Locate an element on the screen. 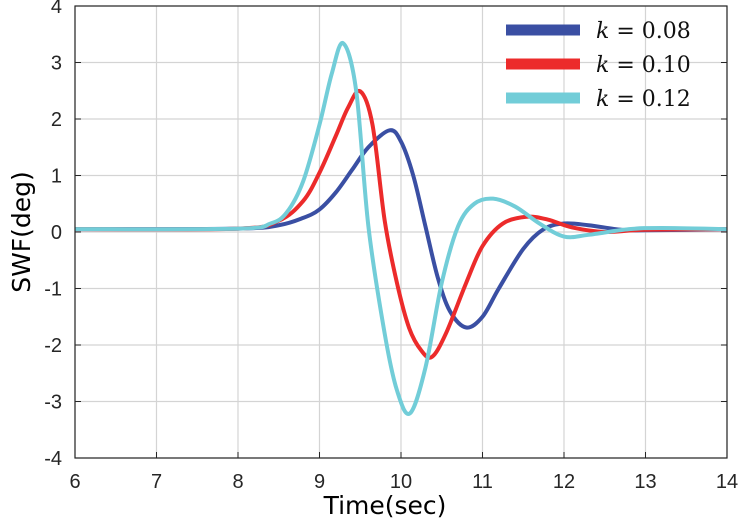 Image resolution: width=738 pixels, height=520 pixels. x-tick-label: 14 is located at coordinates (727, 482).